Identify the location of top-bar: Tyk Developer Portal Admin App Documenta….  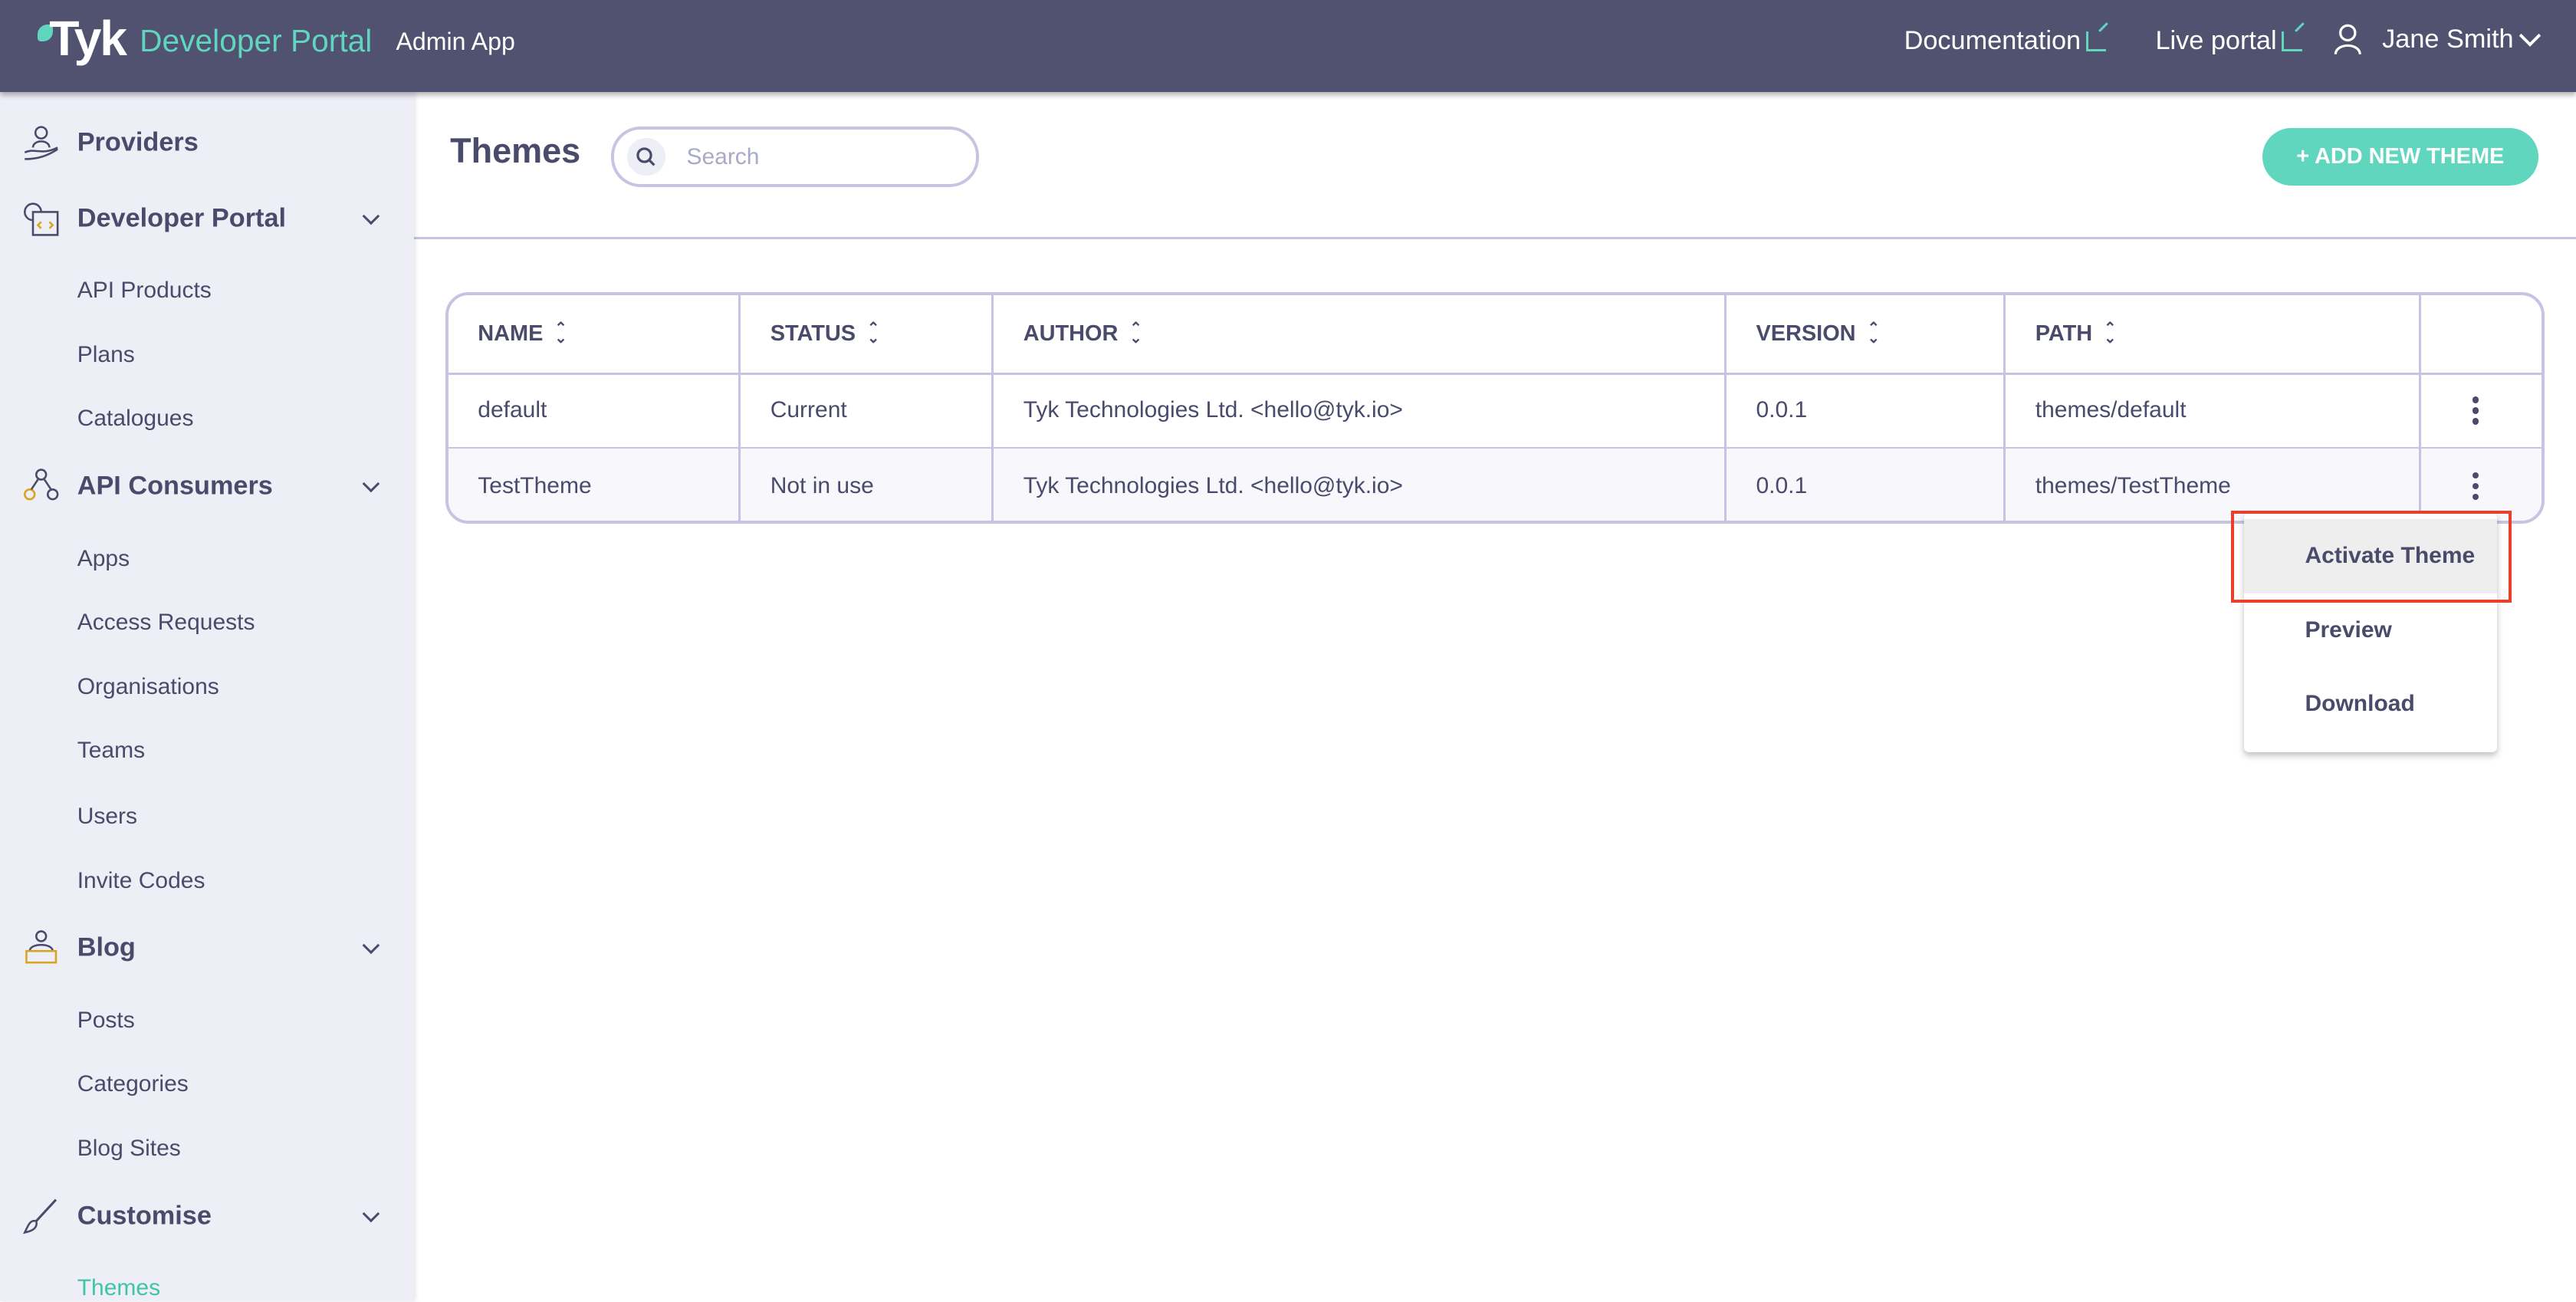
(1288, 46).